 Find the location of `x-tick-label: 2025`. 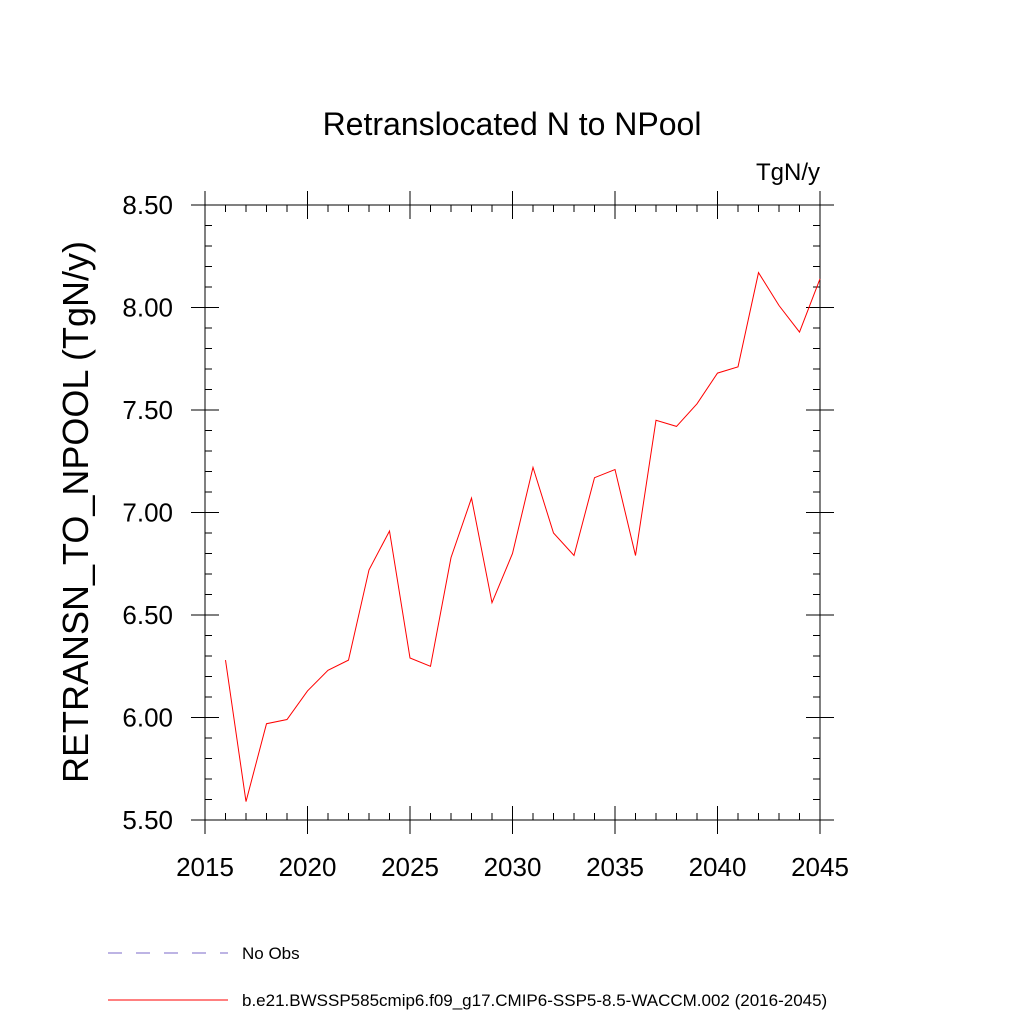

x-tick-label: 2025 is located at coordinates (410, 867).